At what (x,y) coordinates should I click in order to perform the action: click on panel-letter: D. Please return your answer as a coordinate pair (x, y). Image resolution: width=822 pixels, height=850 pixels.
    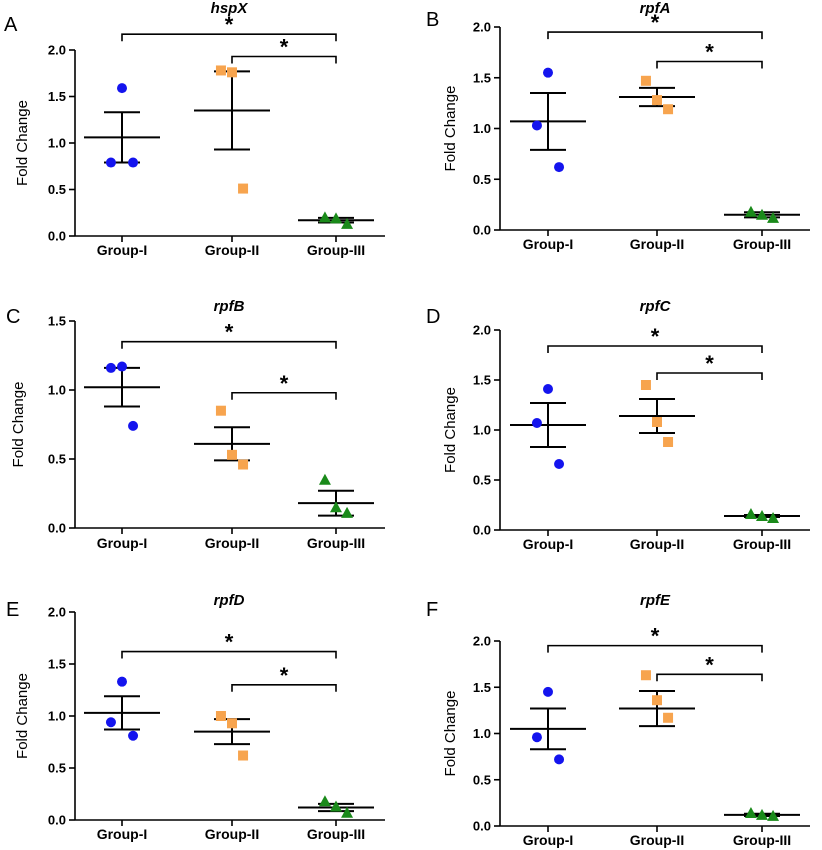
    Looking at the image, I should click on (433, 317).